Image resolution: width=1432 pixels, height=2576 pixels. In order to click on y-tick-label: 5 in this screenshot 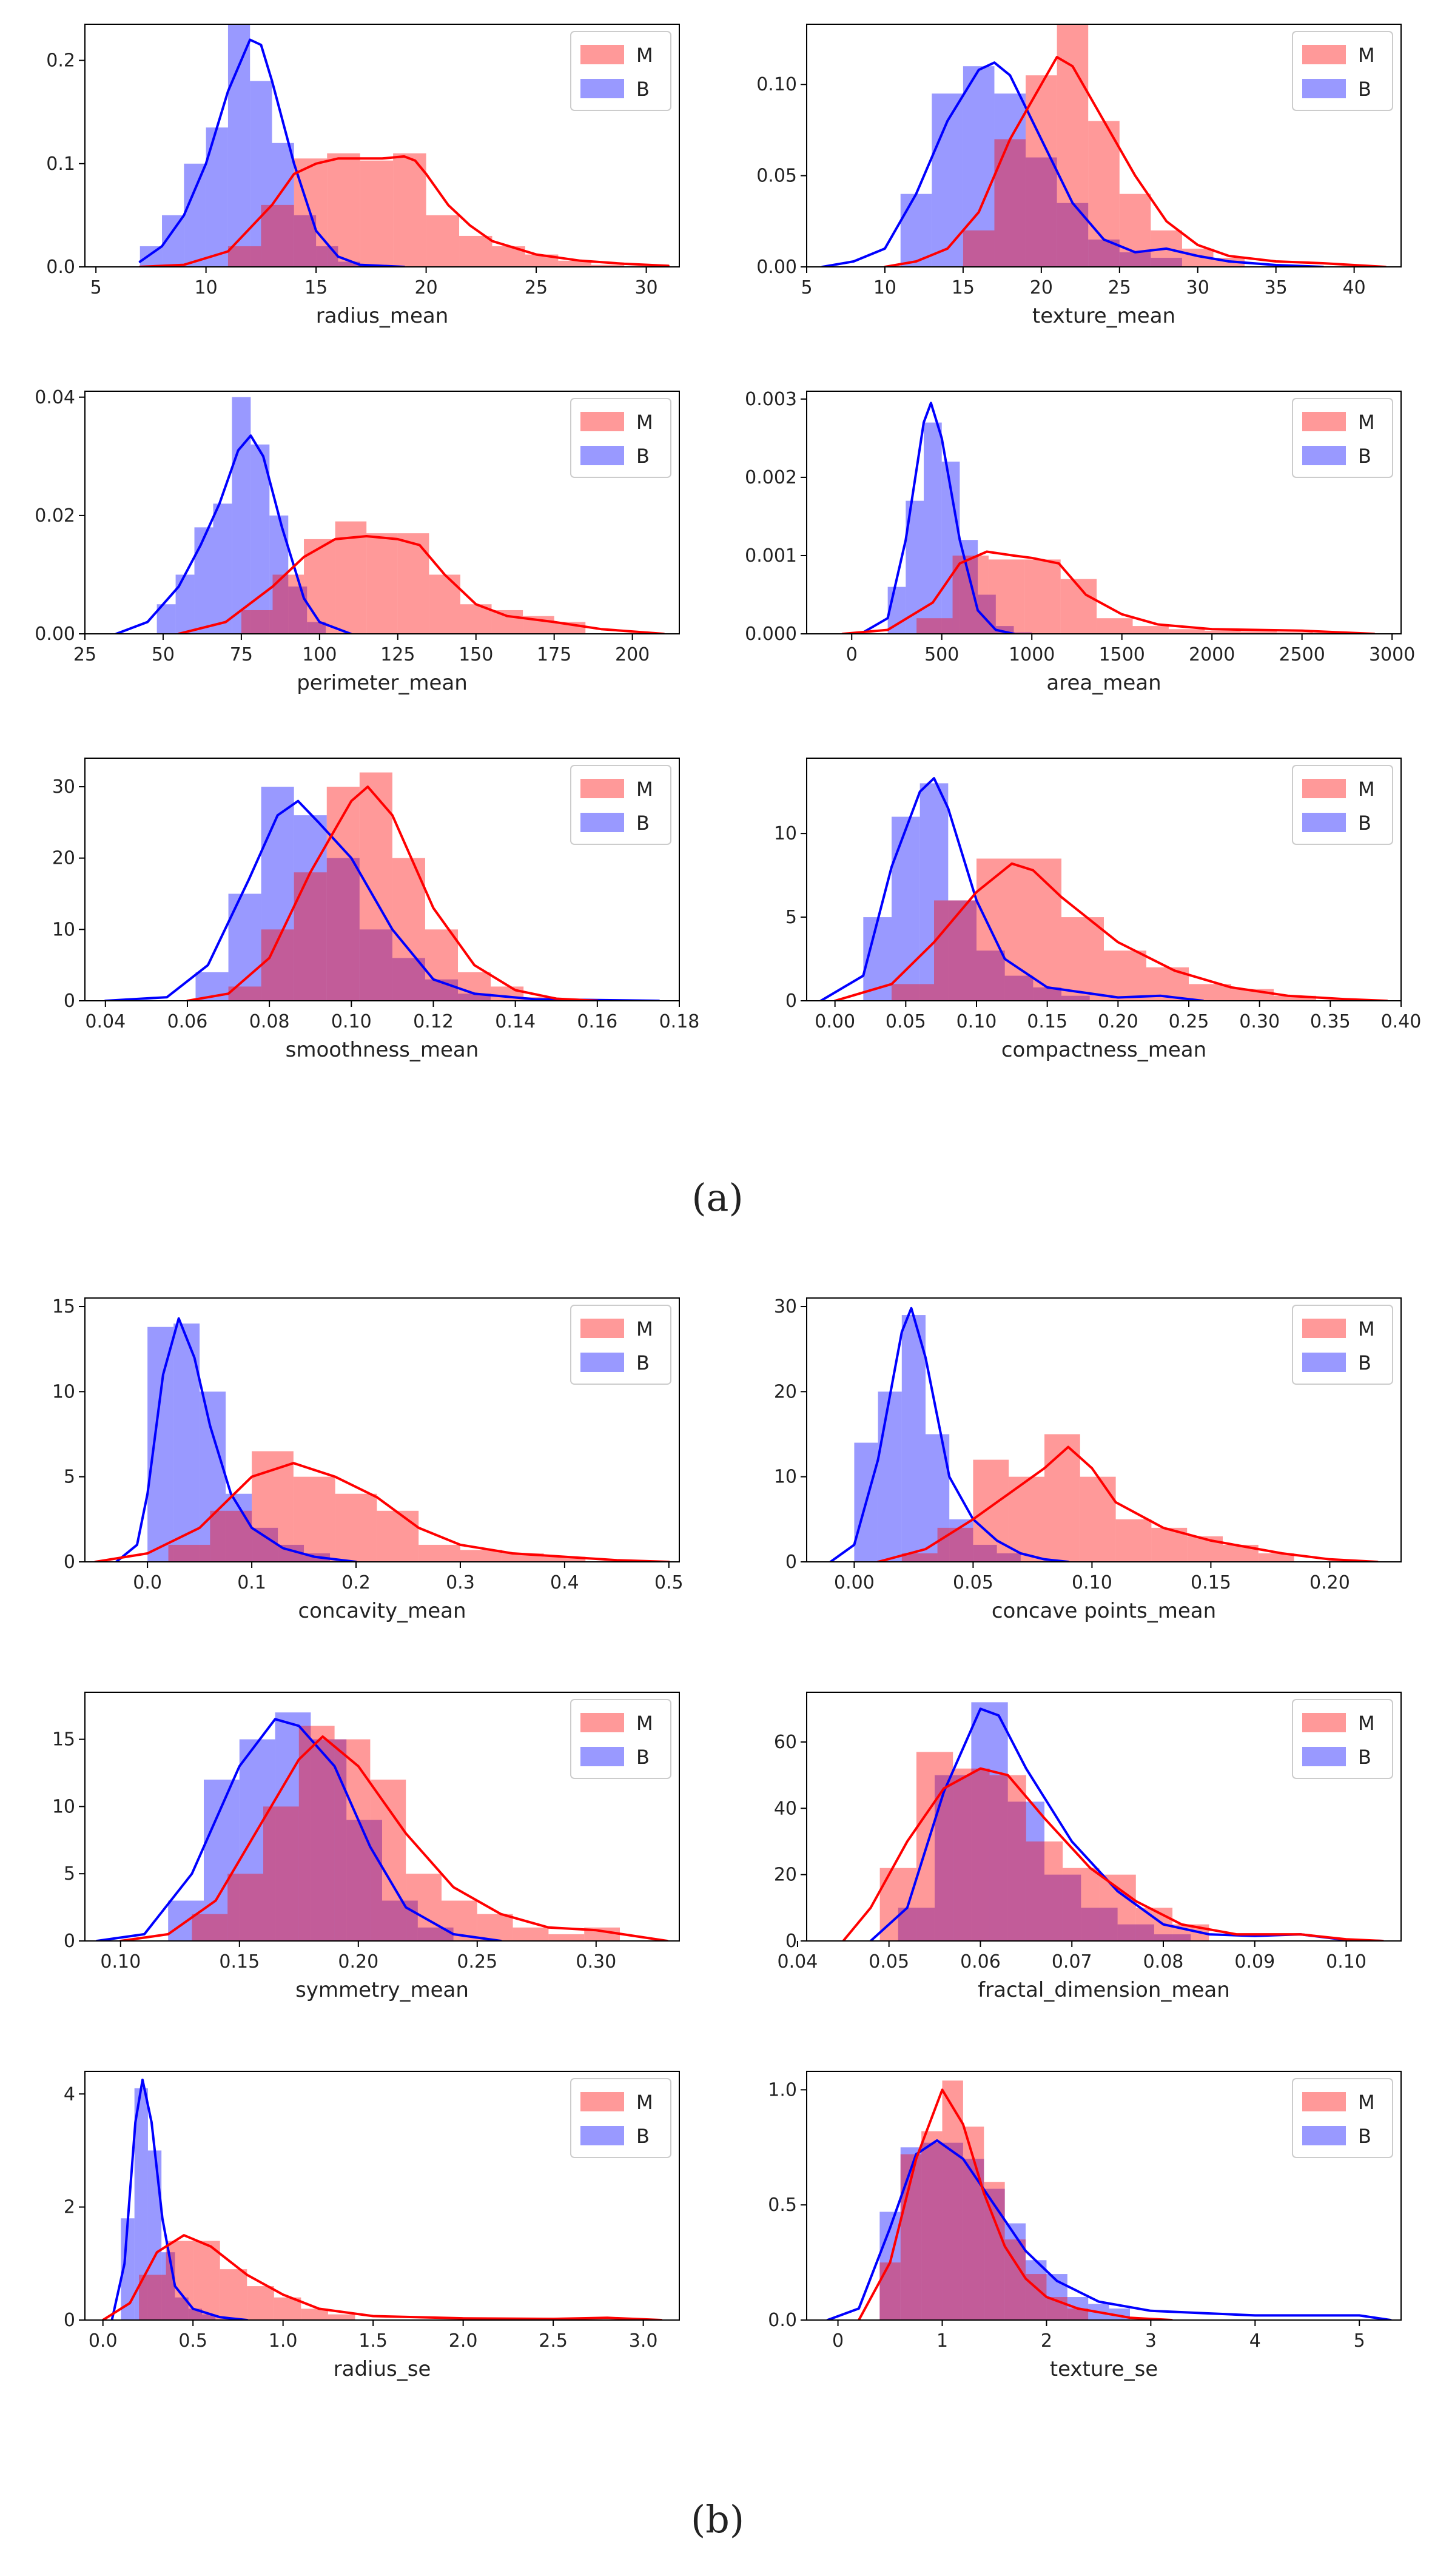, I will do `click(791, 917)`.